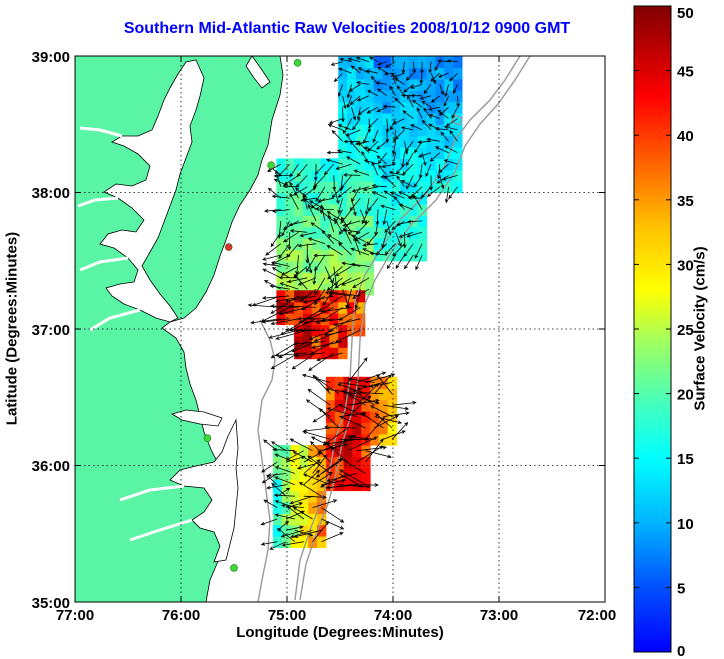 The width and height of the screenshot is (724, 659). Describe the element at coordinates (681, 588) in the screenshot. I see `colorbar-tick-label: 5` at that location.